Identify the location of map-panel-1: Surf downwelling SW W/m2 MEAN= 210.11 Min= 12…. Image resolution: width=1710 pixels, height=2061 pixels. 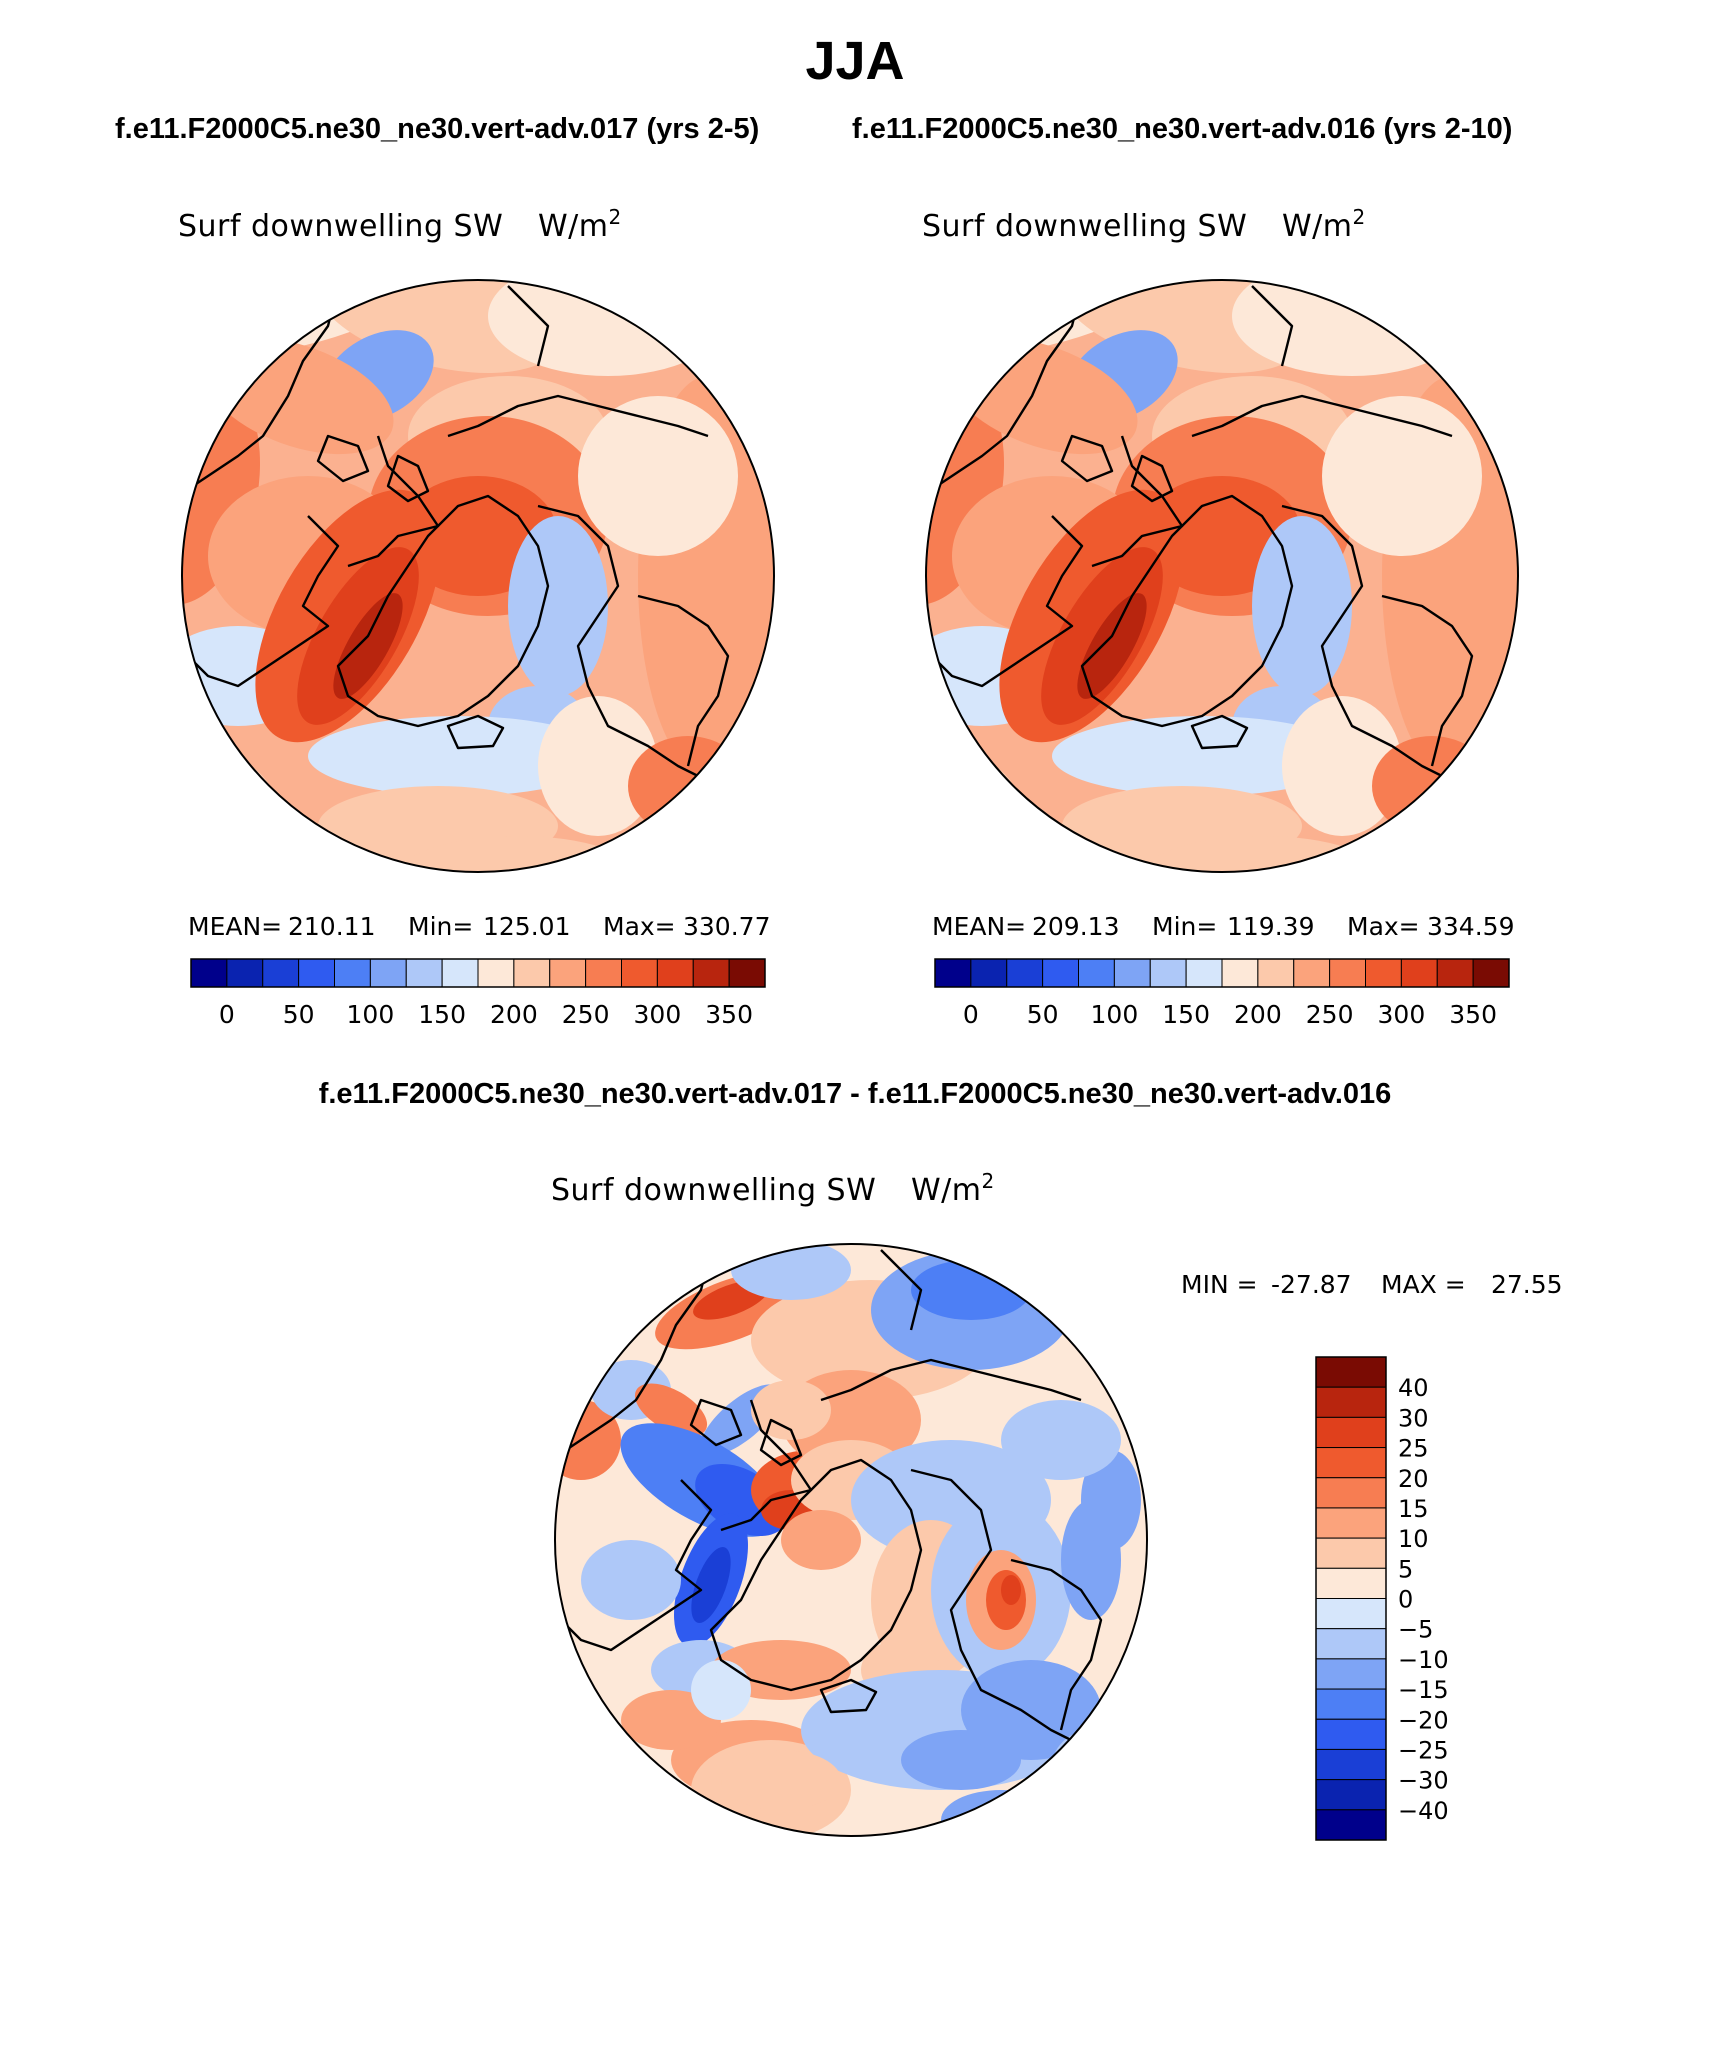
(476, 617).